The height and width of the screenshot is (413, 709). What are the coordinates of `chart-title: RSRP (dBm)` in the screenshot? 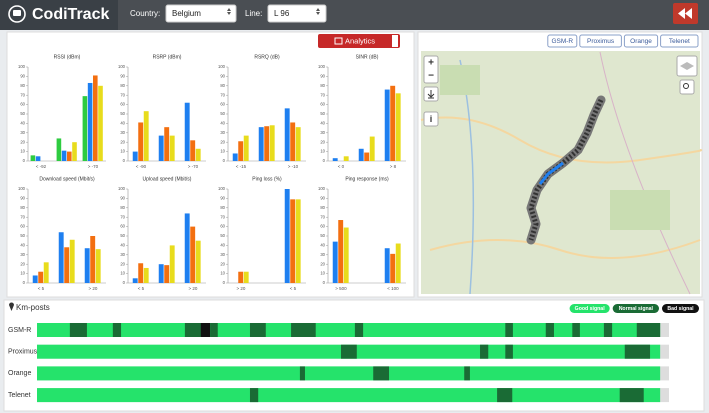 It's located at (167, 57).